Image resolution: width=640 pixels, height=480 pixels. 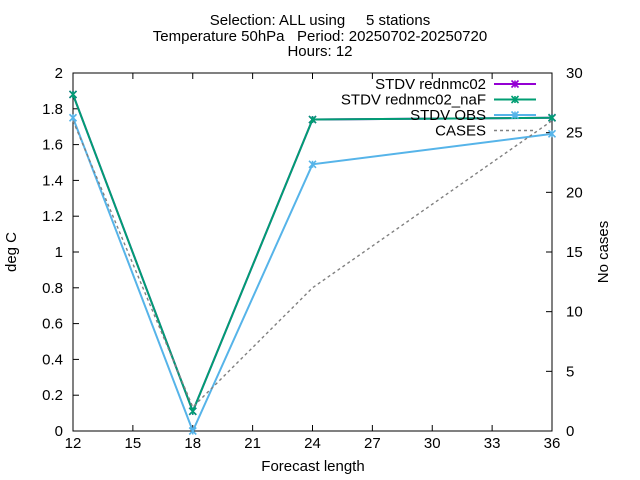 I want to click on y-tick-label: 1.2, so click(x=52, y=216).